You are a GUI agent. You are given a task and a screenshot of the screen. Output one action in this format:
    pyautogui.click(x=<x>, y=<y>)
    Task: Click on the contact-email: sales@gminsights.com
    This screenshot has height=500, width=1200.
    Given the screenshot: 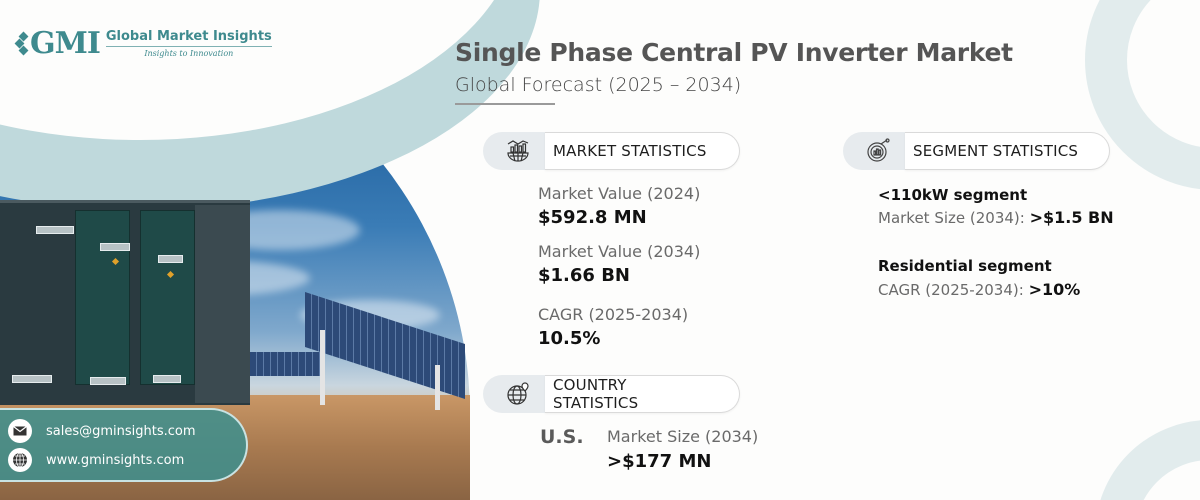 What is the action you would take?
    pyautogui.click(x=121, y=431)
    